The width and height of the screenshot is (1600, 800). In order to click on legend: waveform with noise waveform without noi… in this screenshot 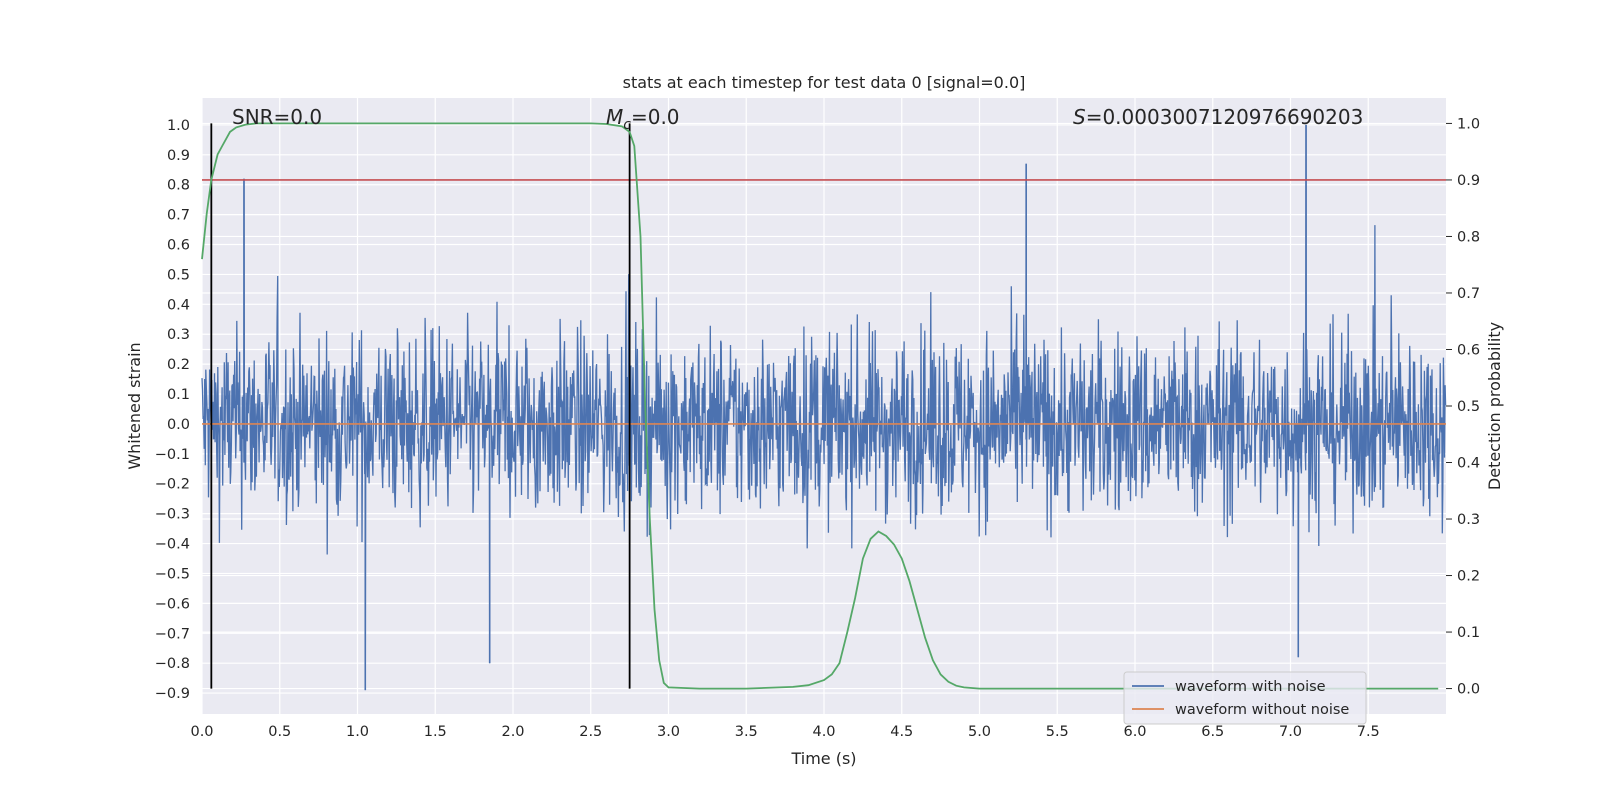, I will do `click(1245, 698)`.